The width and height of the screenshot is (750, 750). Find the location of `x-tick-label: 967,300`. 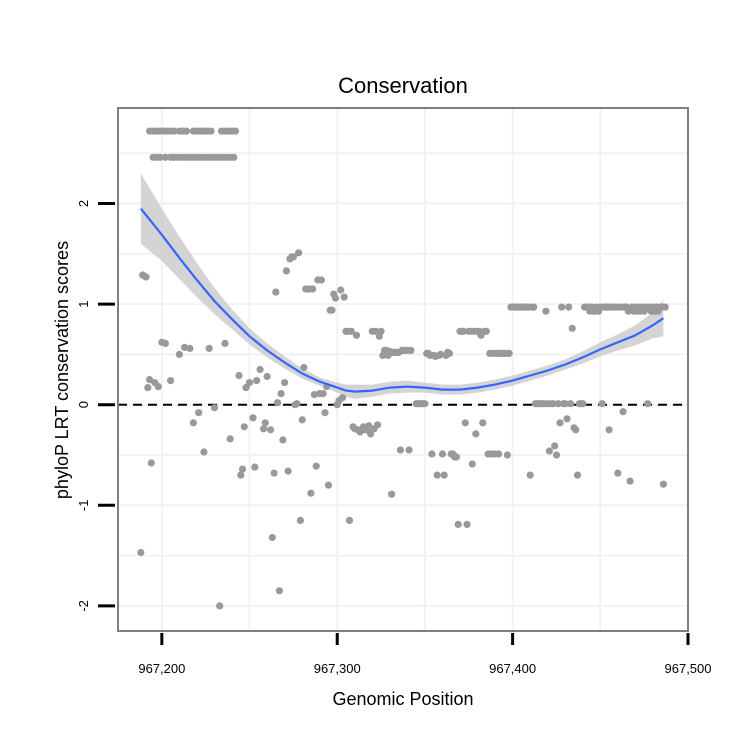

x-tick-label: 967,300 is located at coordinates (337, 668).